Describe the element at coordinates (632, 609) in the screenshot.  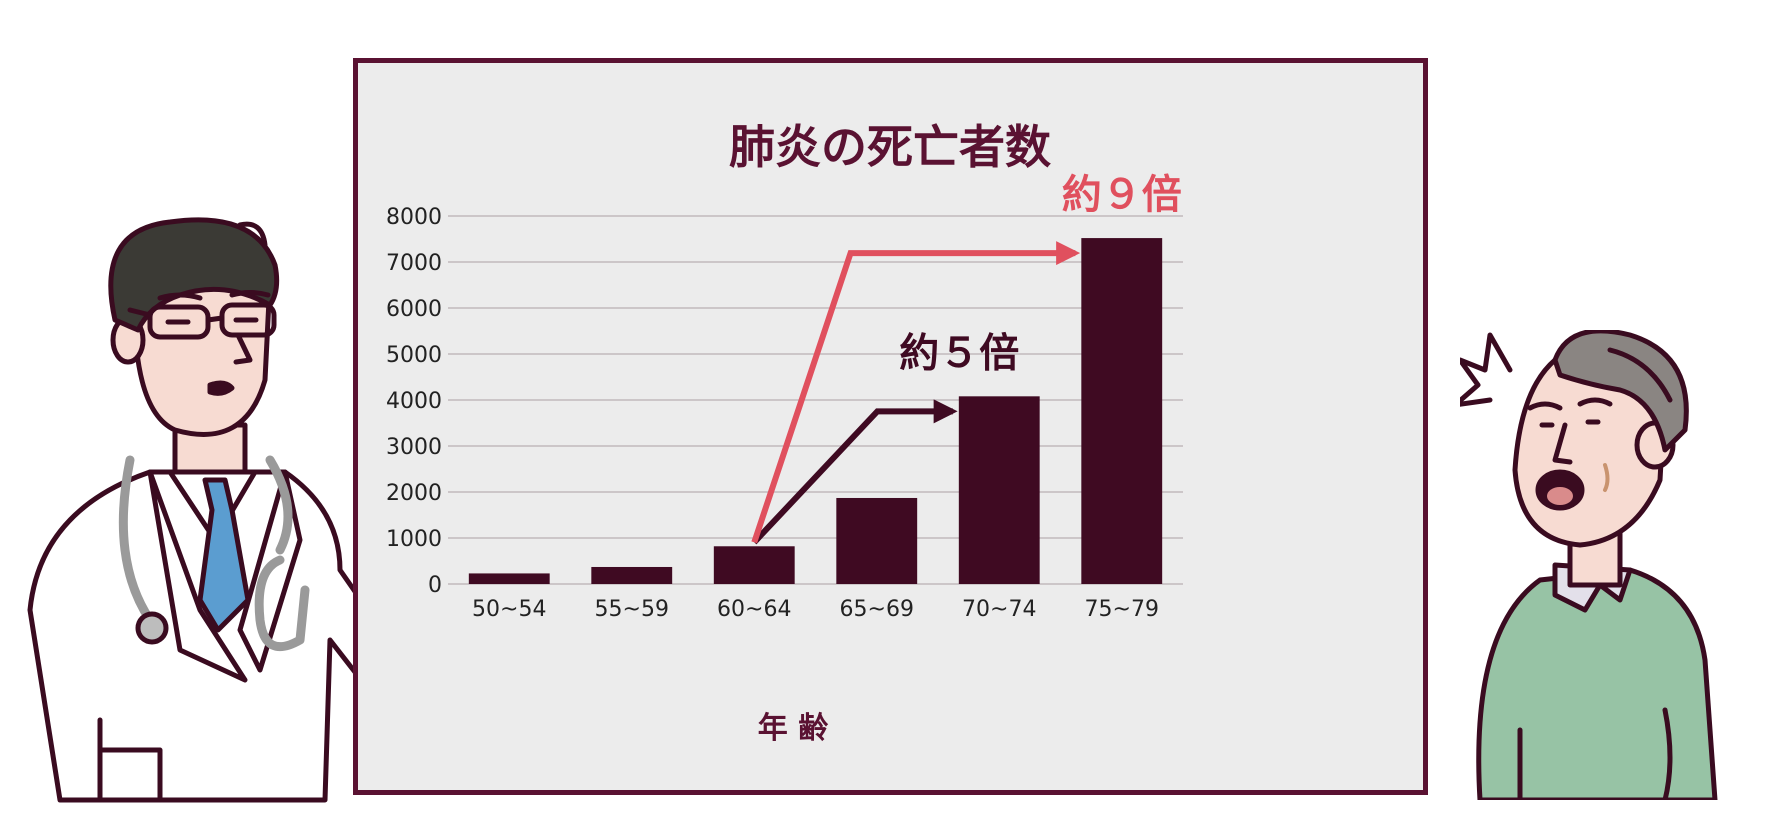
I see `x-tick-label: 55~59` at that location.